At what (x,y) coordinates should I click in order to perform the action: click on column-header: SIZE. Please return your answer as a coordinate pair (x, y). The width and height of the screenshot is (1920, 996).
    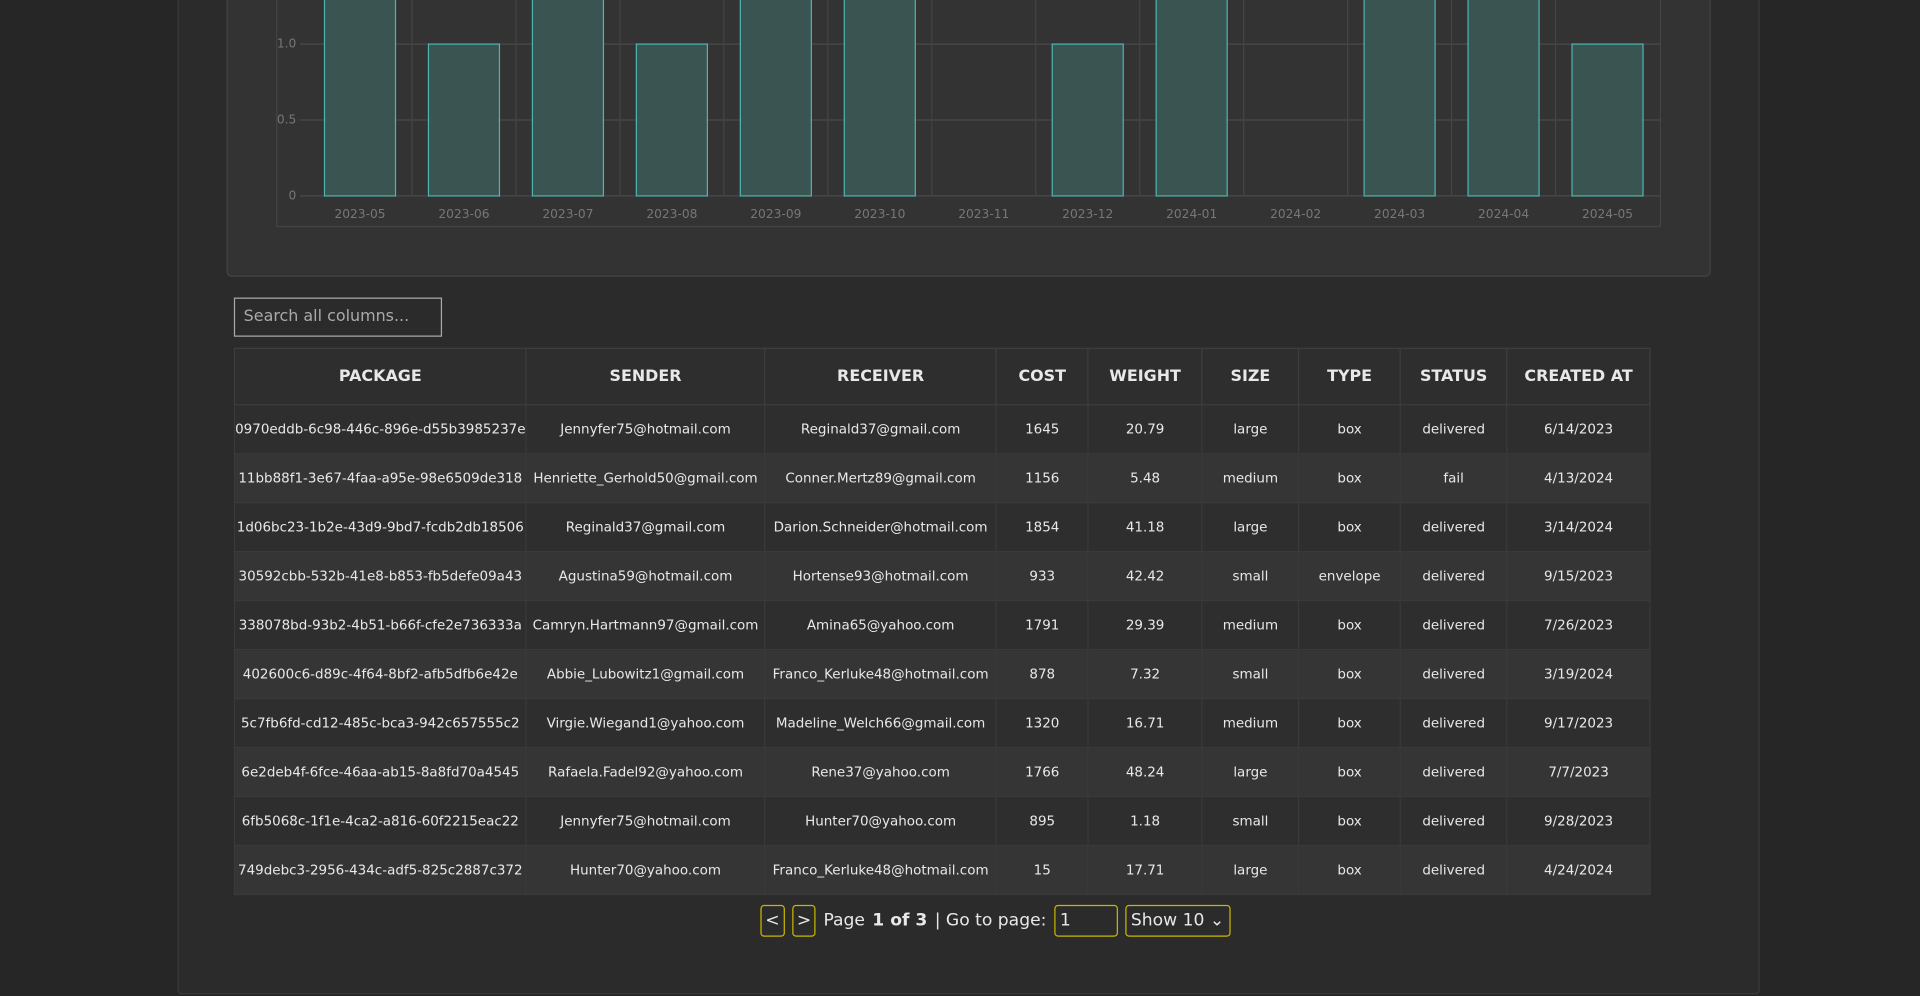
    Looking at the image, I should click on (1250, 376).